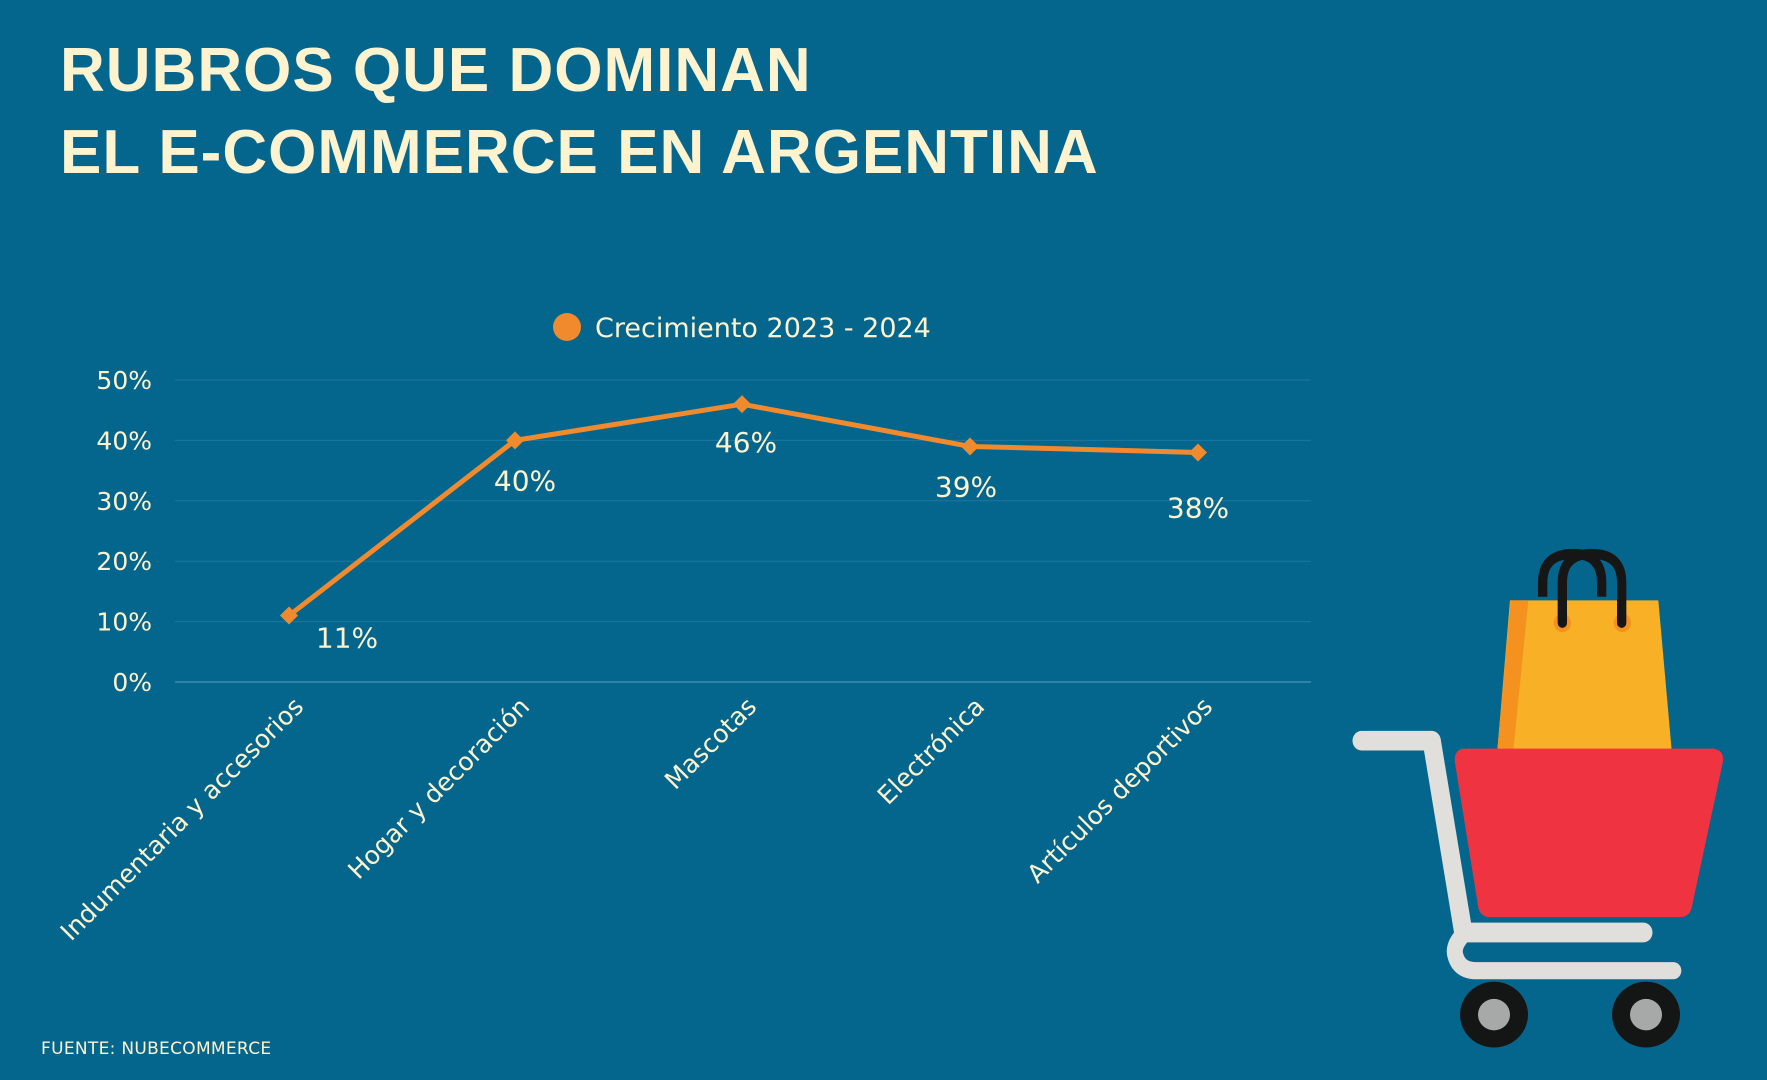 This screenshot has width=1767, height=1080. Describe the element at coordinates (567, 327) in the screenshot. I see `legend-marker` at that location.